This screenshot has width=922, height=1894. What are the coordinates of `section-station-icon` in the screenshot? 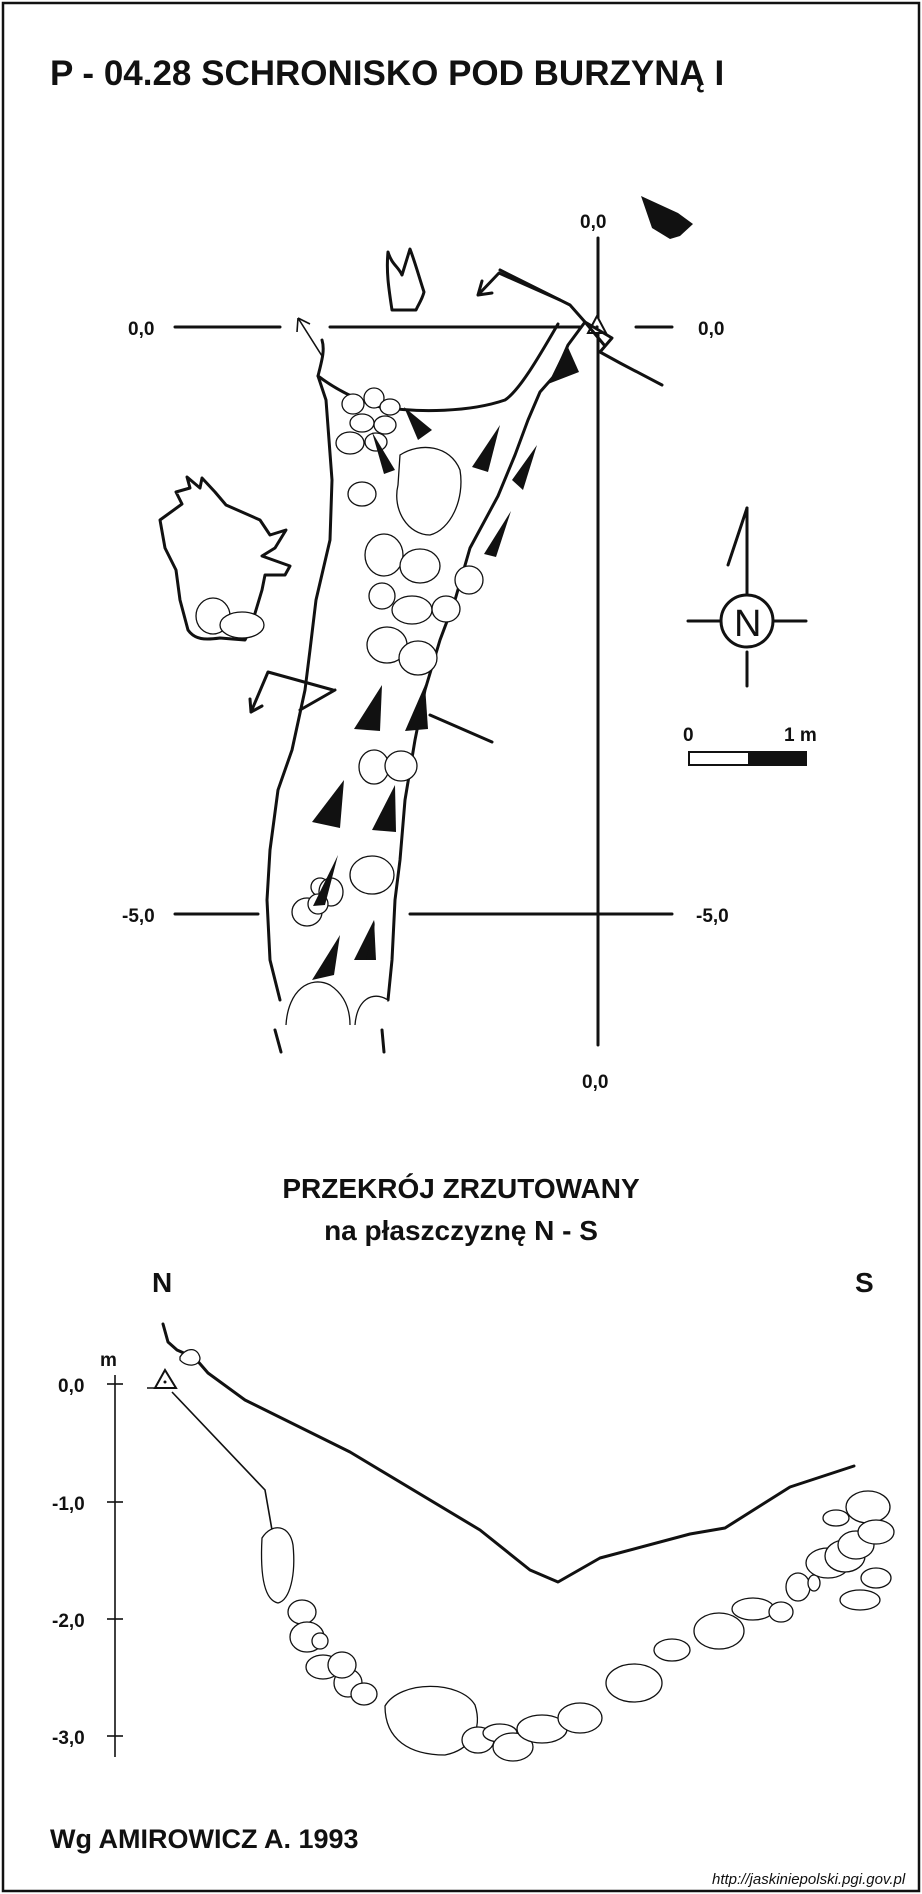 It's located at (162, 1378).